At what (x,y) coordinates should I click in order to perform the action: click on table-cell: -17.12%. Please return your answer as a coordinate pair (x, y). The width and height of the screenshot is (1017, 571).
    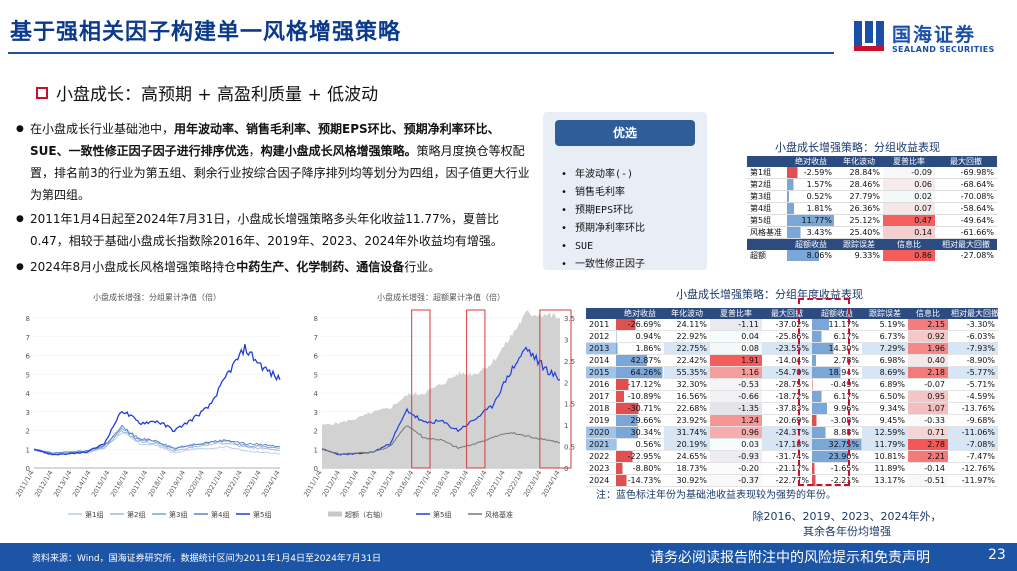
    Looking at the image, I should click on (640, 384).